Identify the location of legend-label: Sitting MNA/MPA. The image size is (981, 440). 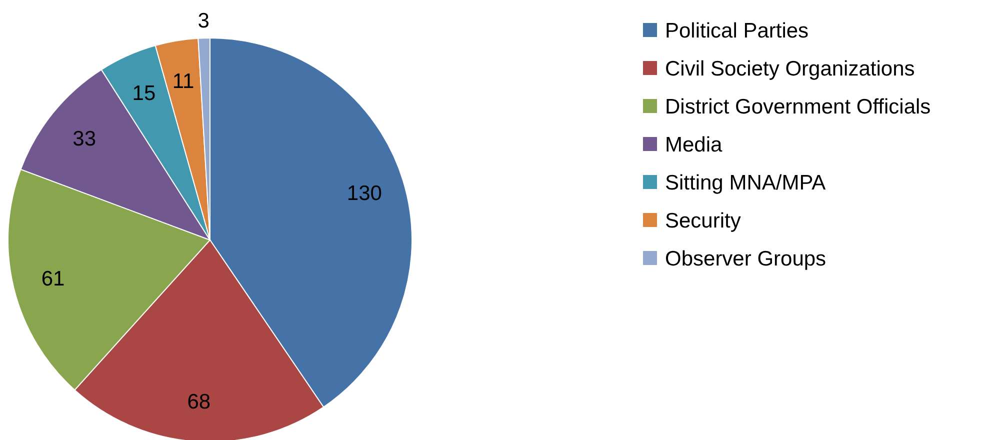
(745, 182).